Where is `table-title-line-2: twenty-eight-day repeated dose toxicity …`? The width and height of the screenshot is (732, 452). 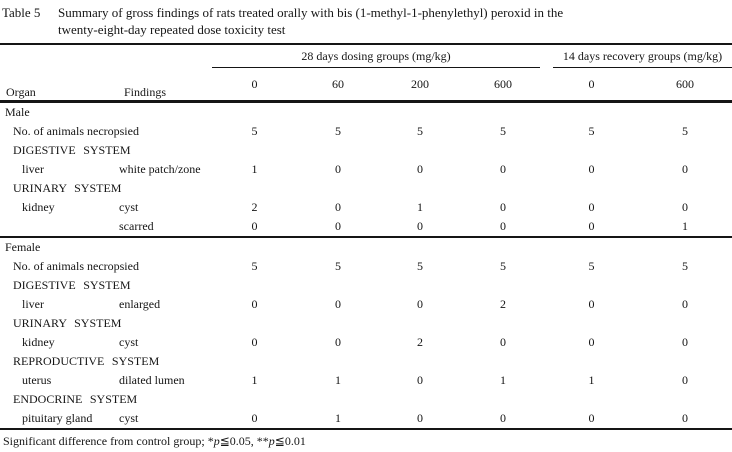 table-title-line-2: twenty-eight-day repeated dose toxicity … is located at coordinates (172, 29).